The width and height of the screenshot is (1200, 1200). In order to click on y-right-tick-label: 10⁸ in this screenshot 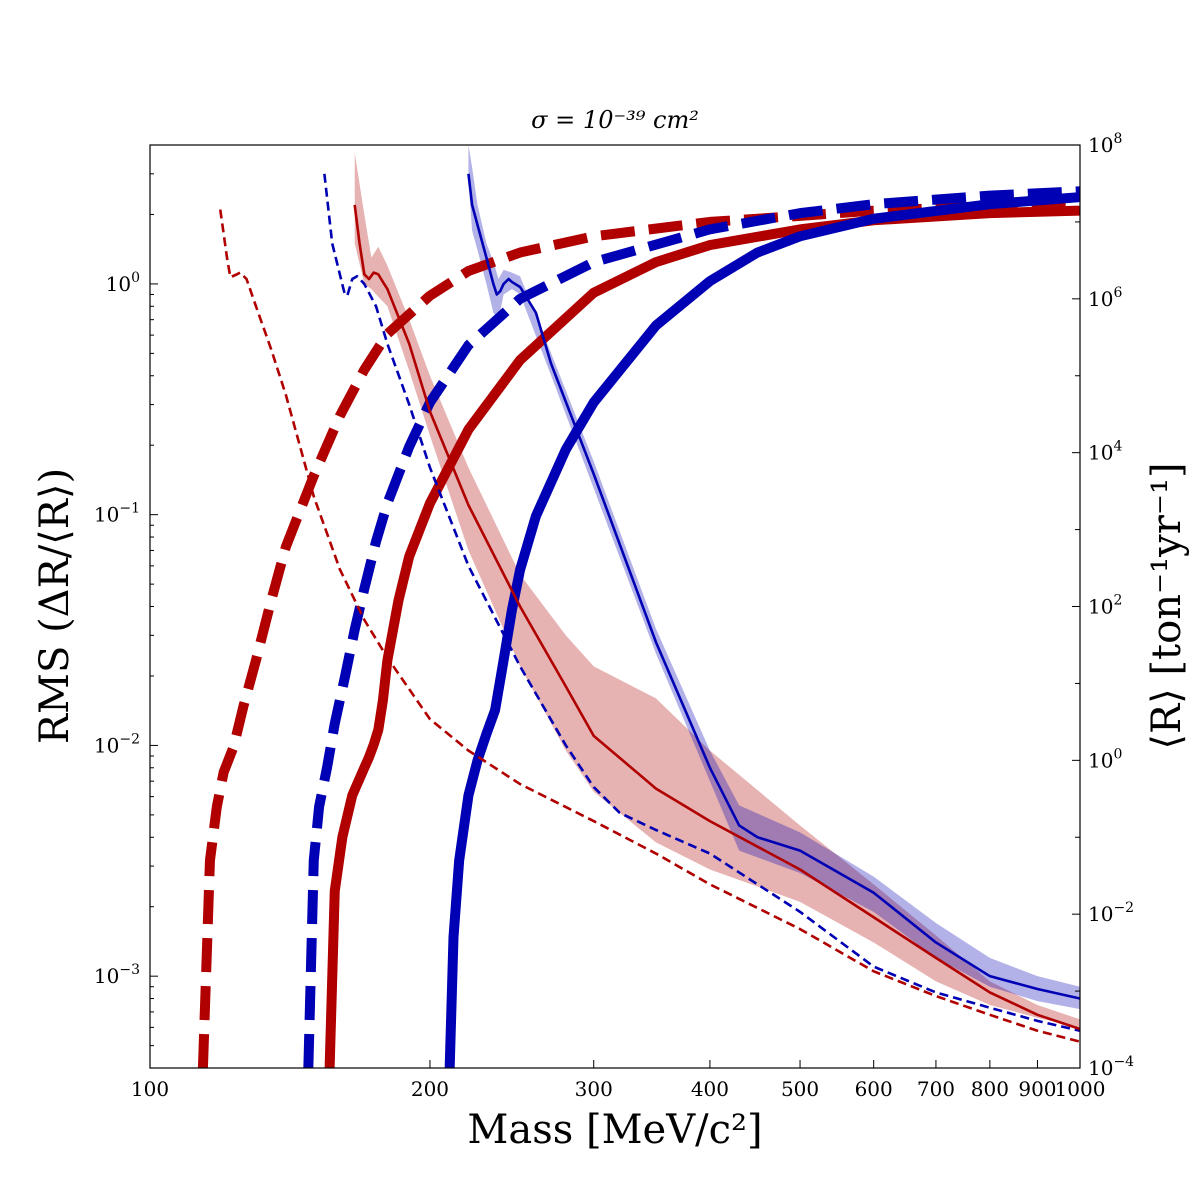, I will do `click(1105, 144)`.